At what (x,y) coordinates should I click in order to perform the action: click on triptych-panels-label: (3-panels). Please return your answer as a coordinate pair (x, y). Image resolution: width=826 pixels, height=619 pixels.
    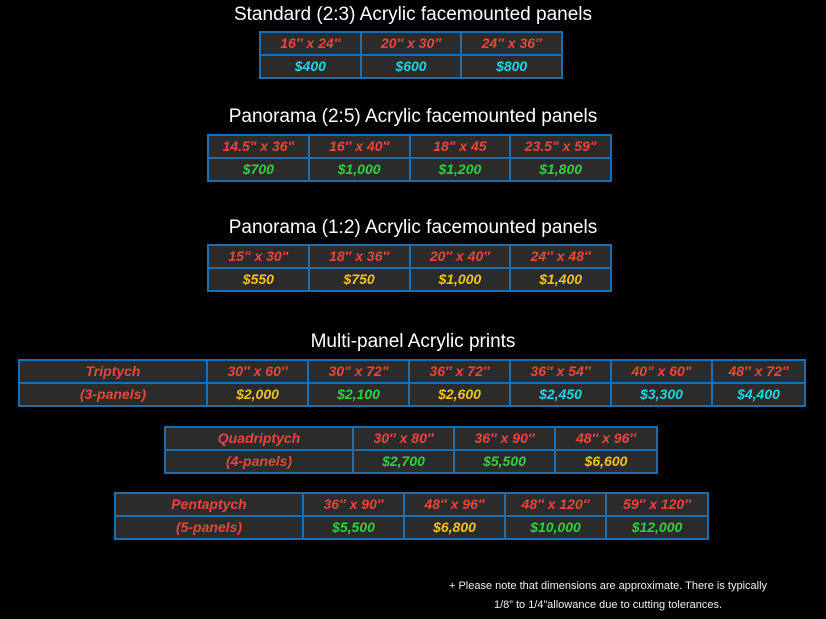
    Looking at the image, I should click on (113, 394).